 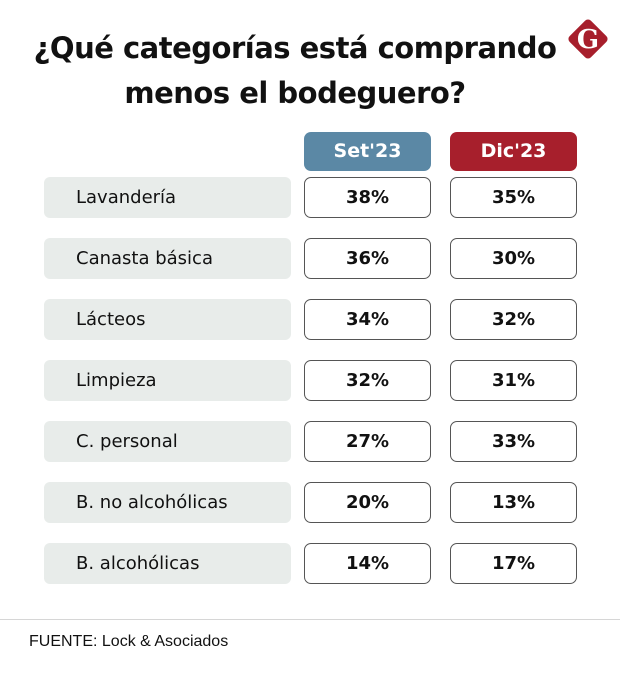 I want to click on source-note: FUENTE: Lock & Asociados, so click(x=129, y=641).